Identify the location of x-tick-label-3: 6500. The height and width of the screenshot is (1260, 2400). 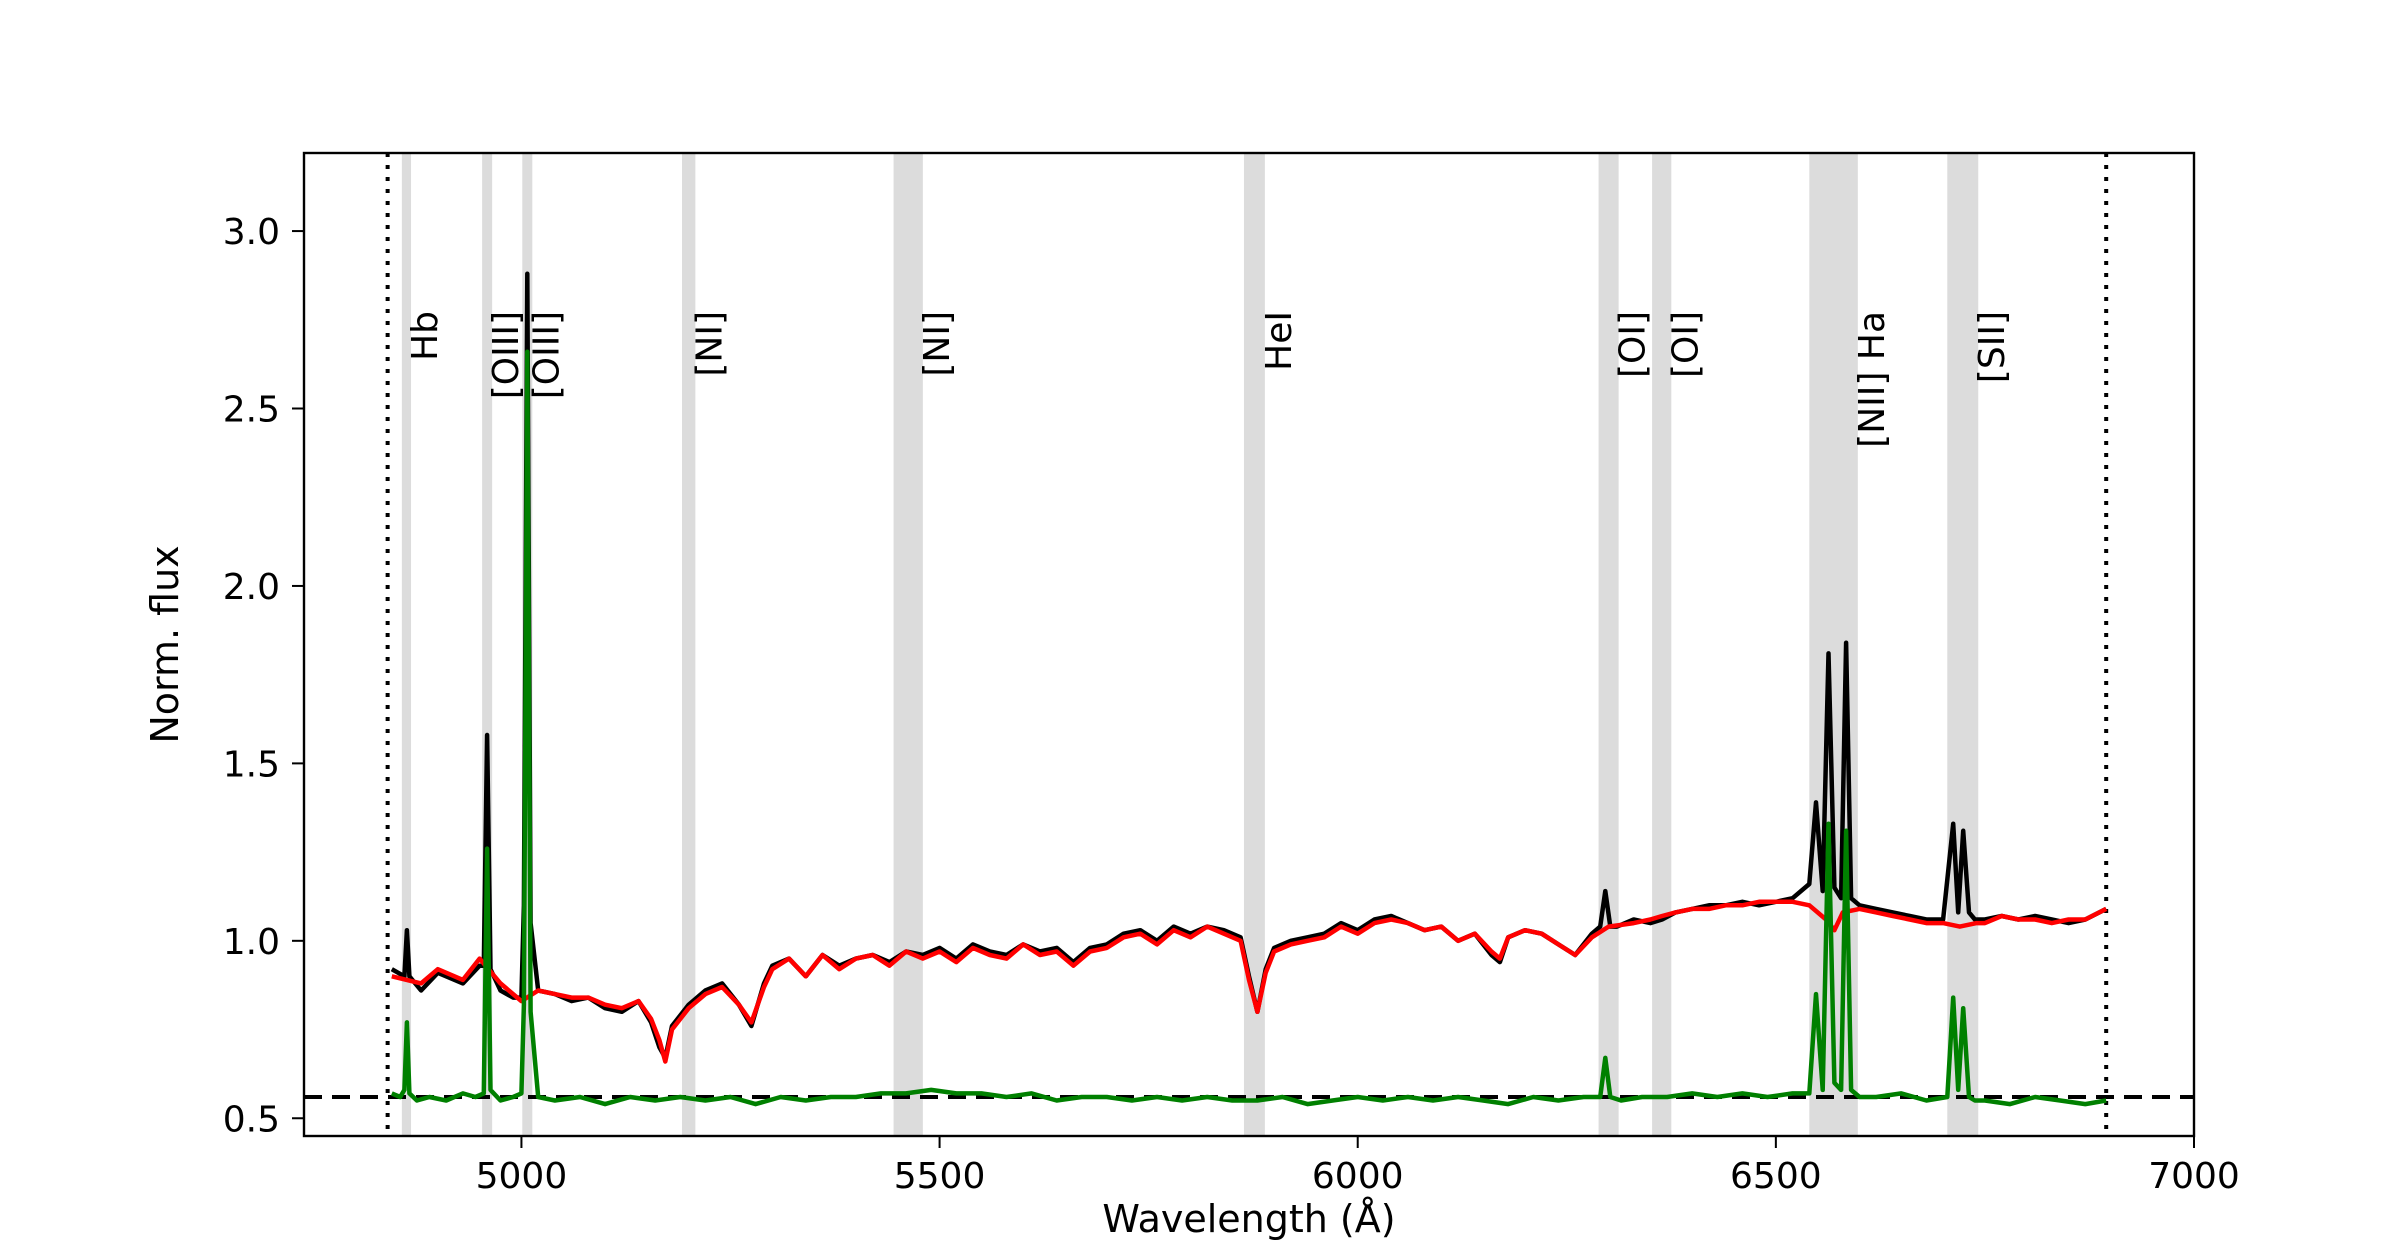
(1776, 1176).